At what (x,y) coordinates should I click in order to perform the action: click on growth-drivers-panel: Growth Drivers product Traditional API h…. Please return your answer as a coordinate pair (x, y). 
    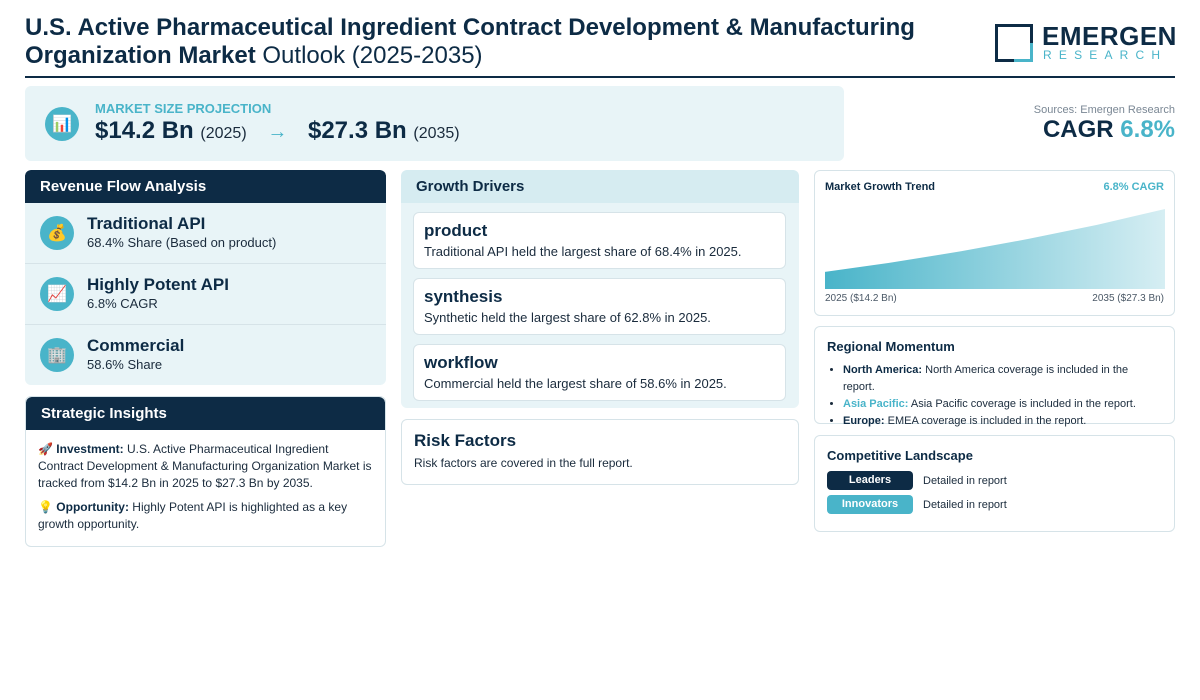
    Looking at the image, I should click on (600, 289).